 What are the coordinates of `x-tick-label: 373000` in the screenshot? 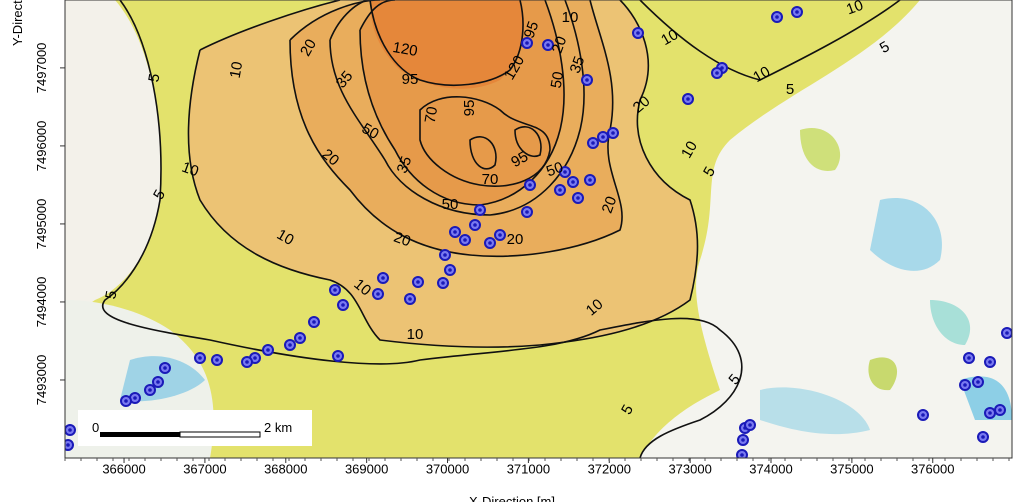 It's located at (689, 468).